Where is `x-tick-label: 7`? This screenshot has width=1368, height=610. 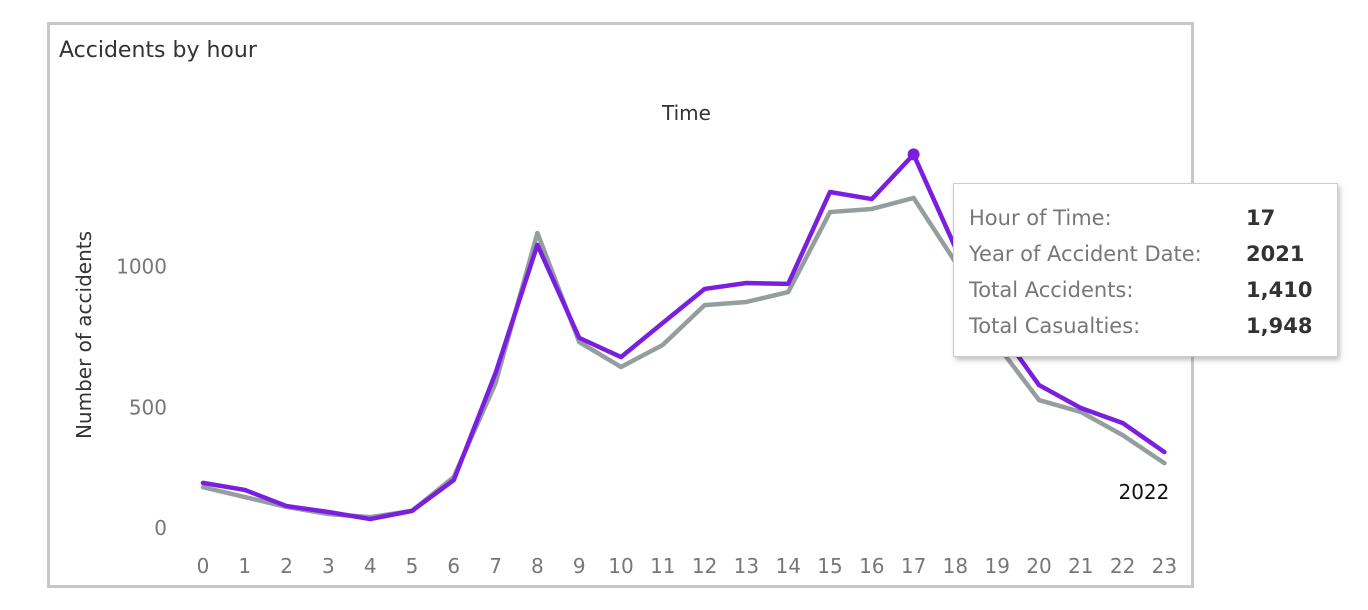
x-tick-label: 7 is located at coordinates (495, 566).